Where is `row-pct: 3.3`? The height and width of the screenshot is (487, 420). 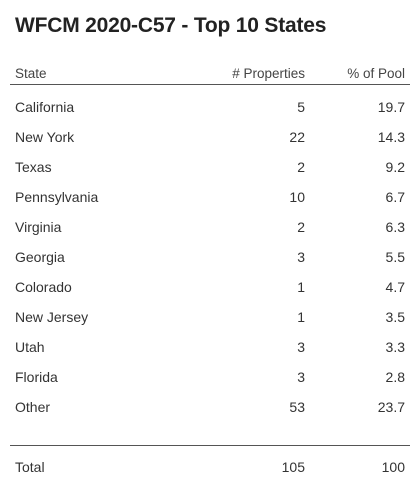 row-pct: 3.3 is located at coordinates (395, 347).